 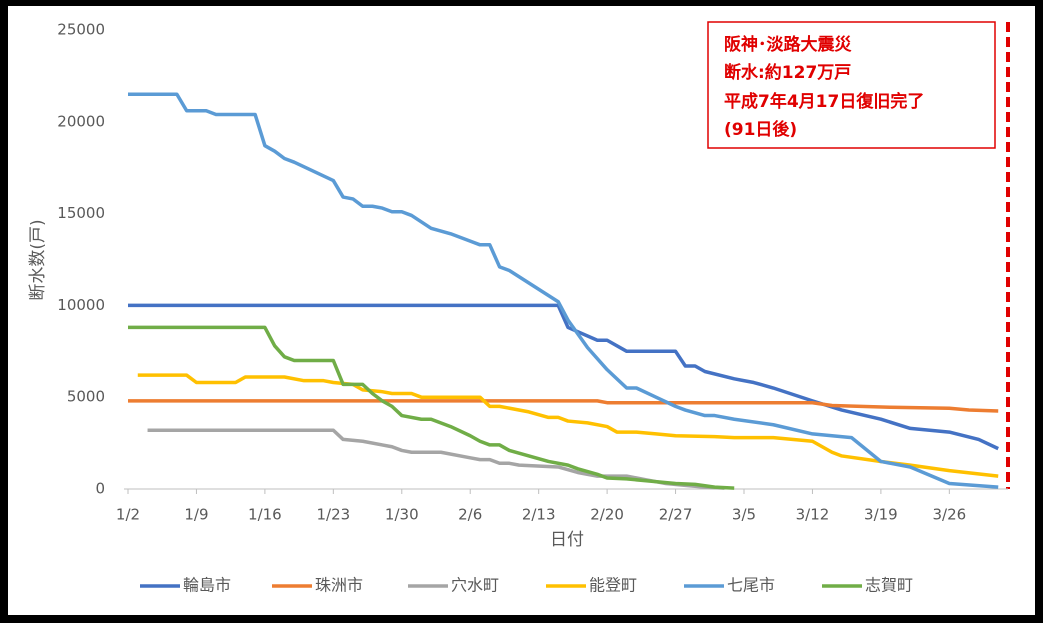 What do you see at coordinates (100, 489) in the screenshot?
I see `y-tick-label: 0` at bounding box center [100, 489].